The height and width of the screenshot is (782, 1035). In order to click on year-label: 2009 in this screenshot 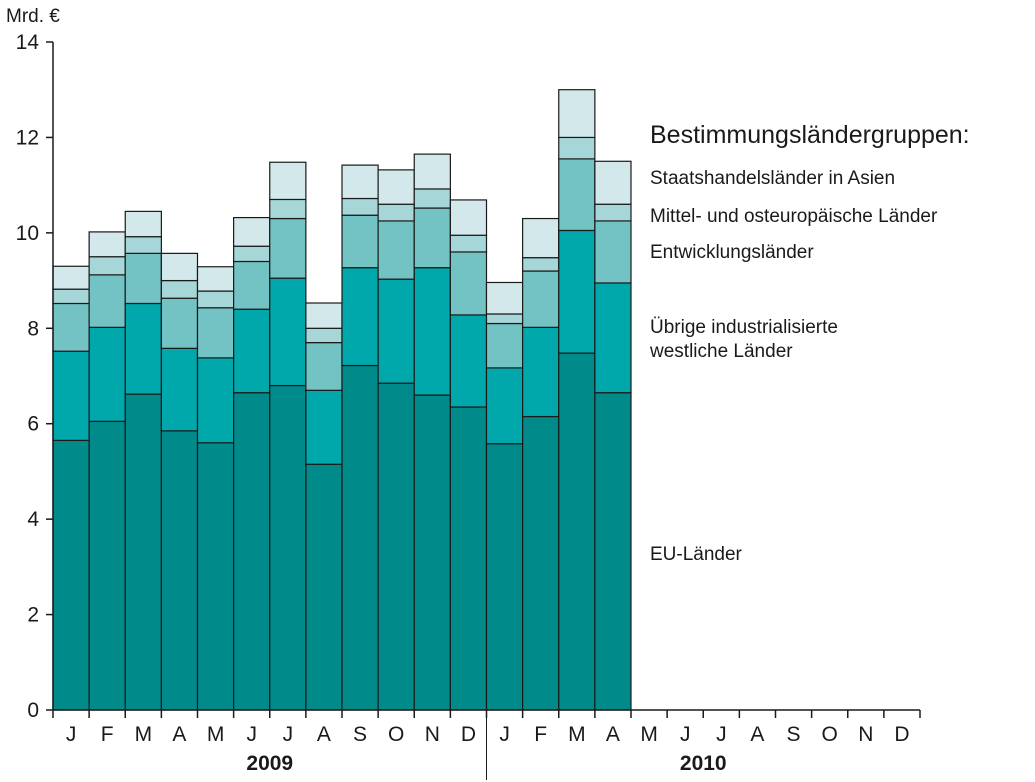, I will do `click(269, 763)`.